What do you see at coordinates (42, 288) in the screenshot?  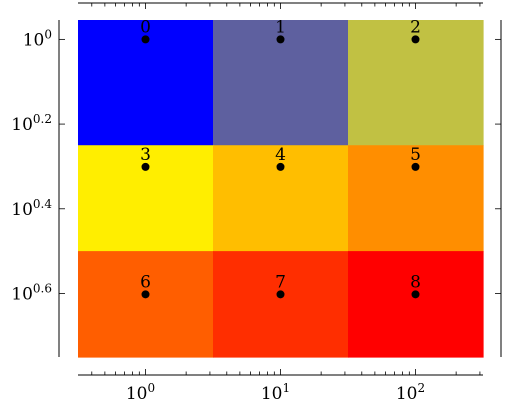 I see `y-tick-exponent: 0.6` at bounding box center [42, 288].